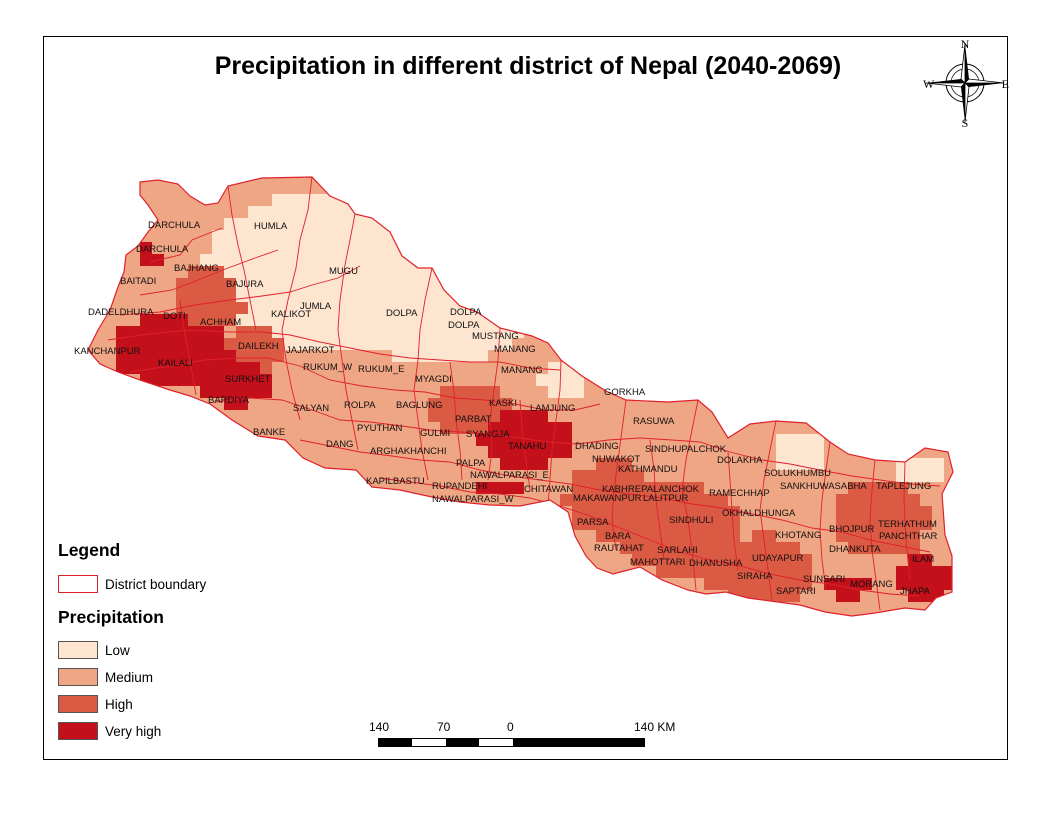 The image size is (1056, 816). What do you see at coordinates (509, 475) in the screenshot?
I see `district-label: NAWALPARASI_E` at bounding box center [509, 475].